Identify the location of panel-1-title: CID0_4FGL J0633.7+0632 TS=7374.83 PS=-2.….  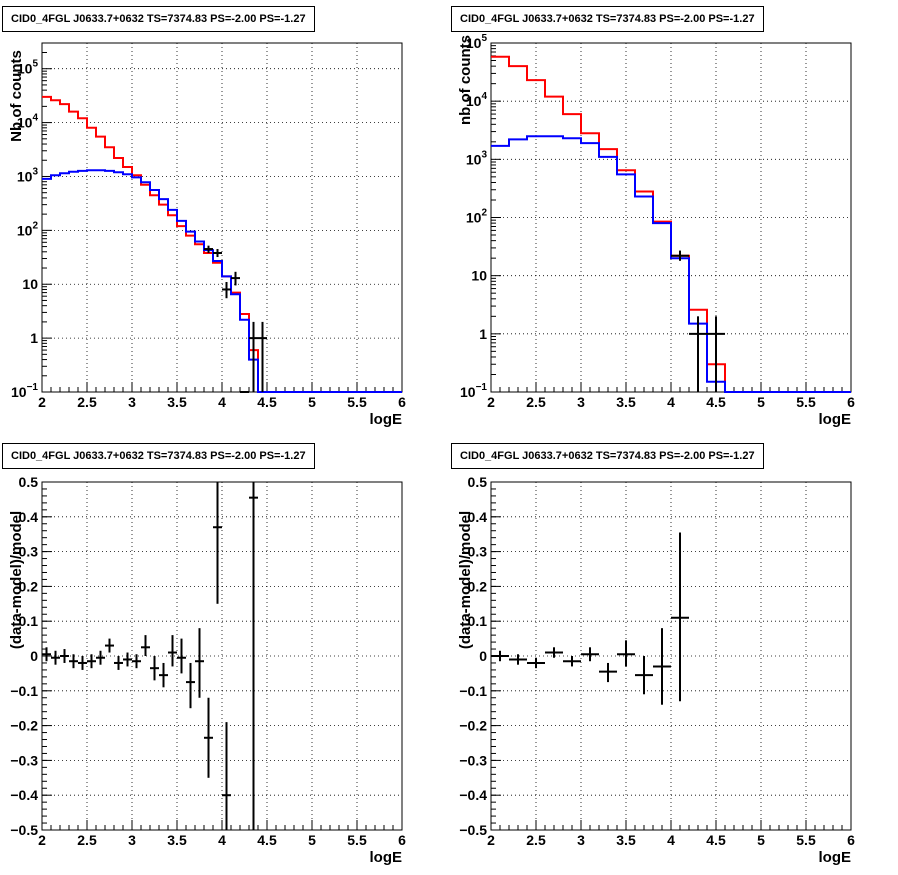
(158, 19).